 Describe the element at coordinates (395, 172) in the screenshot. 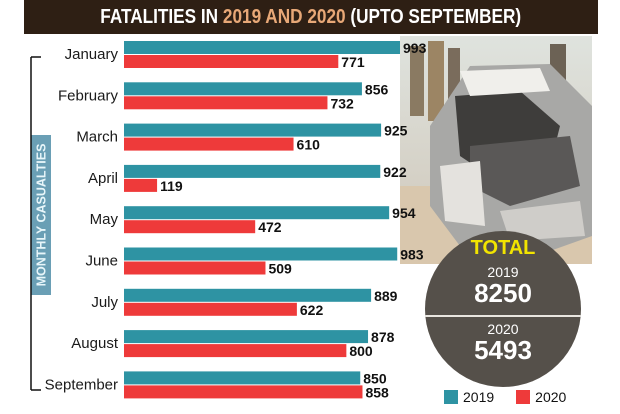

I see `value-label-2019-april: 922` at that location.